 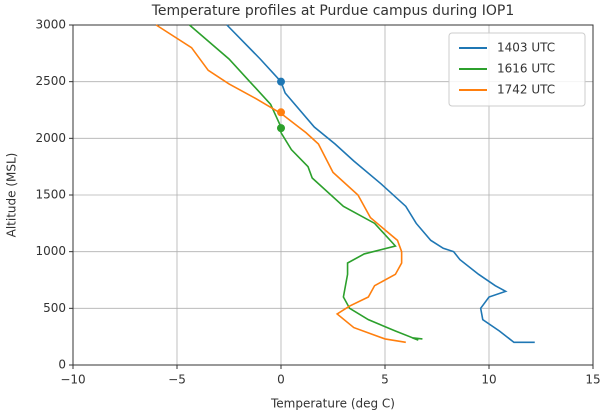 What do you see at coordinates (72, 380) in the screenshot?
I see `x-tick-label: −10` at bounding box center [72, 380].